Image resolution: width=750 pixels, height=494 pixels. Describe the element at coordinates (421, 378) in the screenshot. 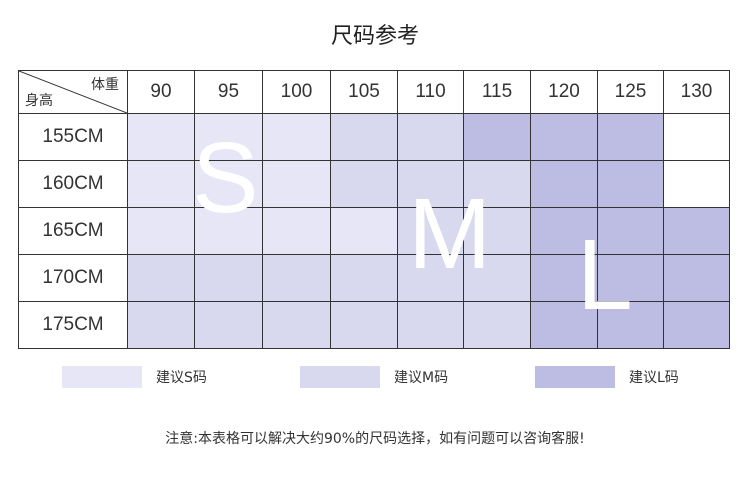

I see `legend-label-m: 建议M码` at that location.